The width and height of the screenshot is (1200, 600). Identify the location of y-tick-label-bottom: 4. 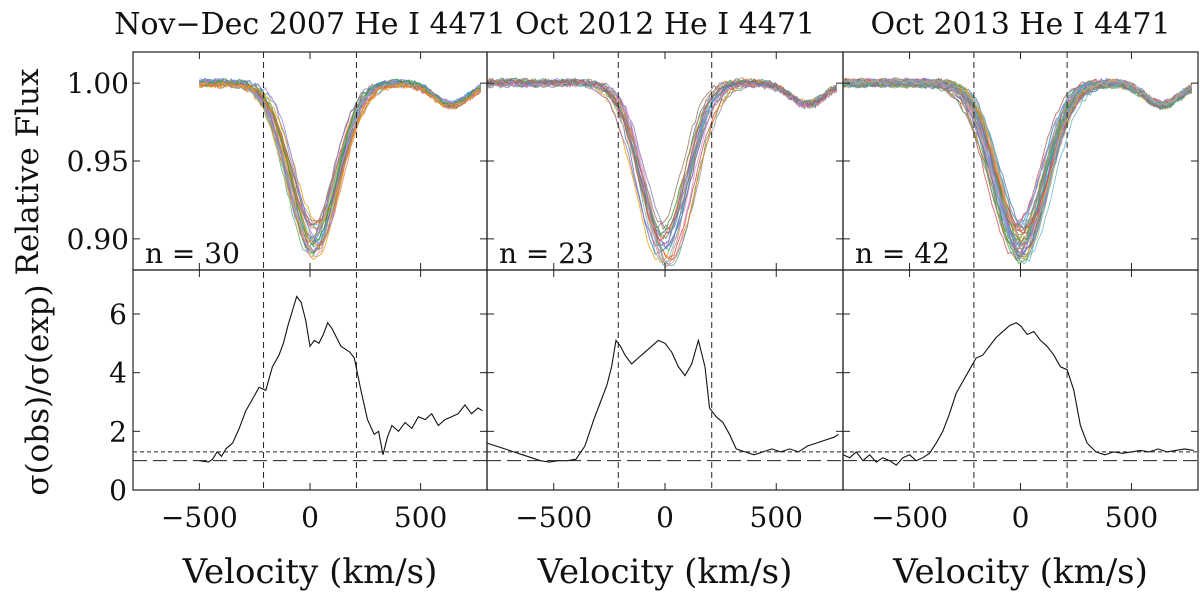
(118, 373).